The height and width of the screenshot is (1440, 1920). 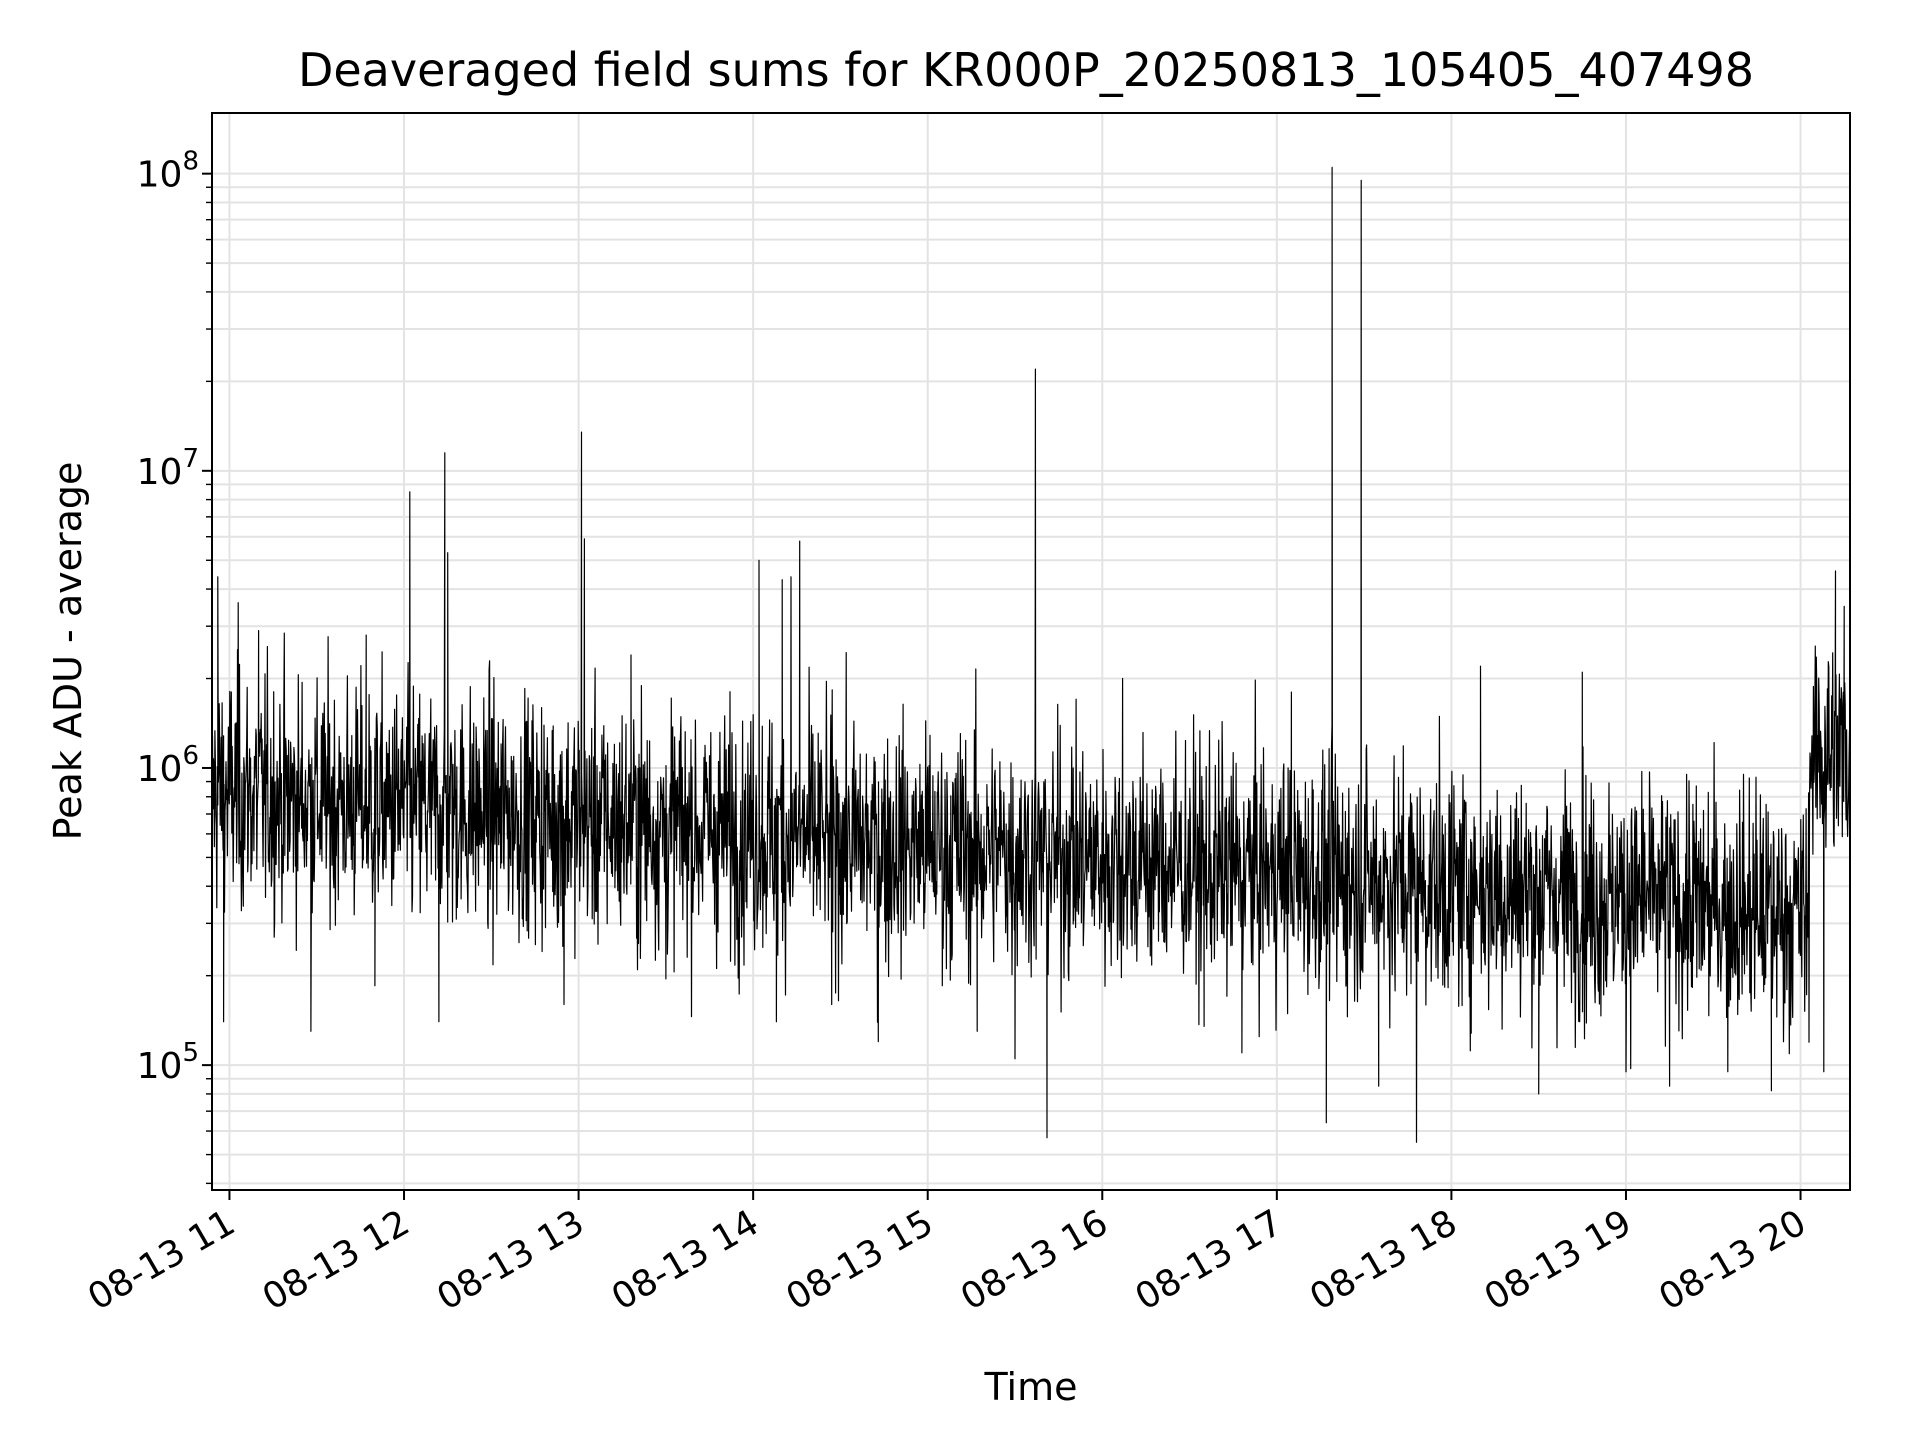 What do you see at coordinates (1031, 1387) in the screenshot?
I see `x-axis-label: Time` at bounding box center [1031, 1387].